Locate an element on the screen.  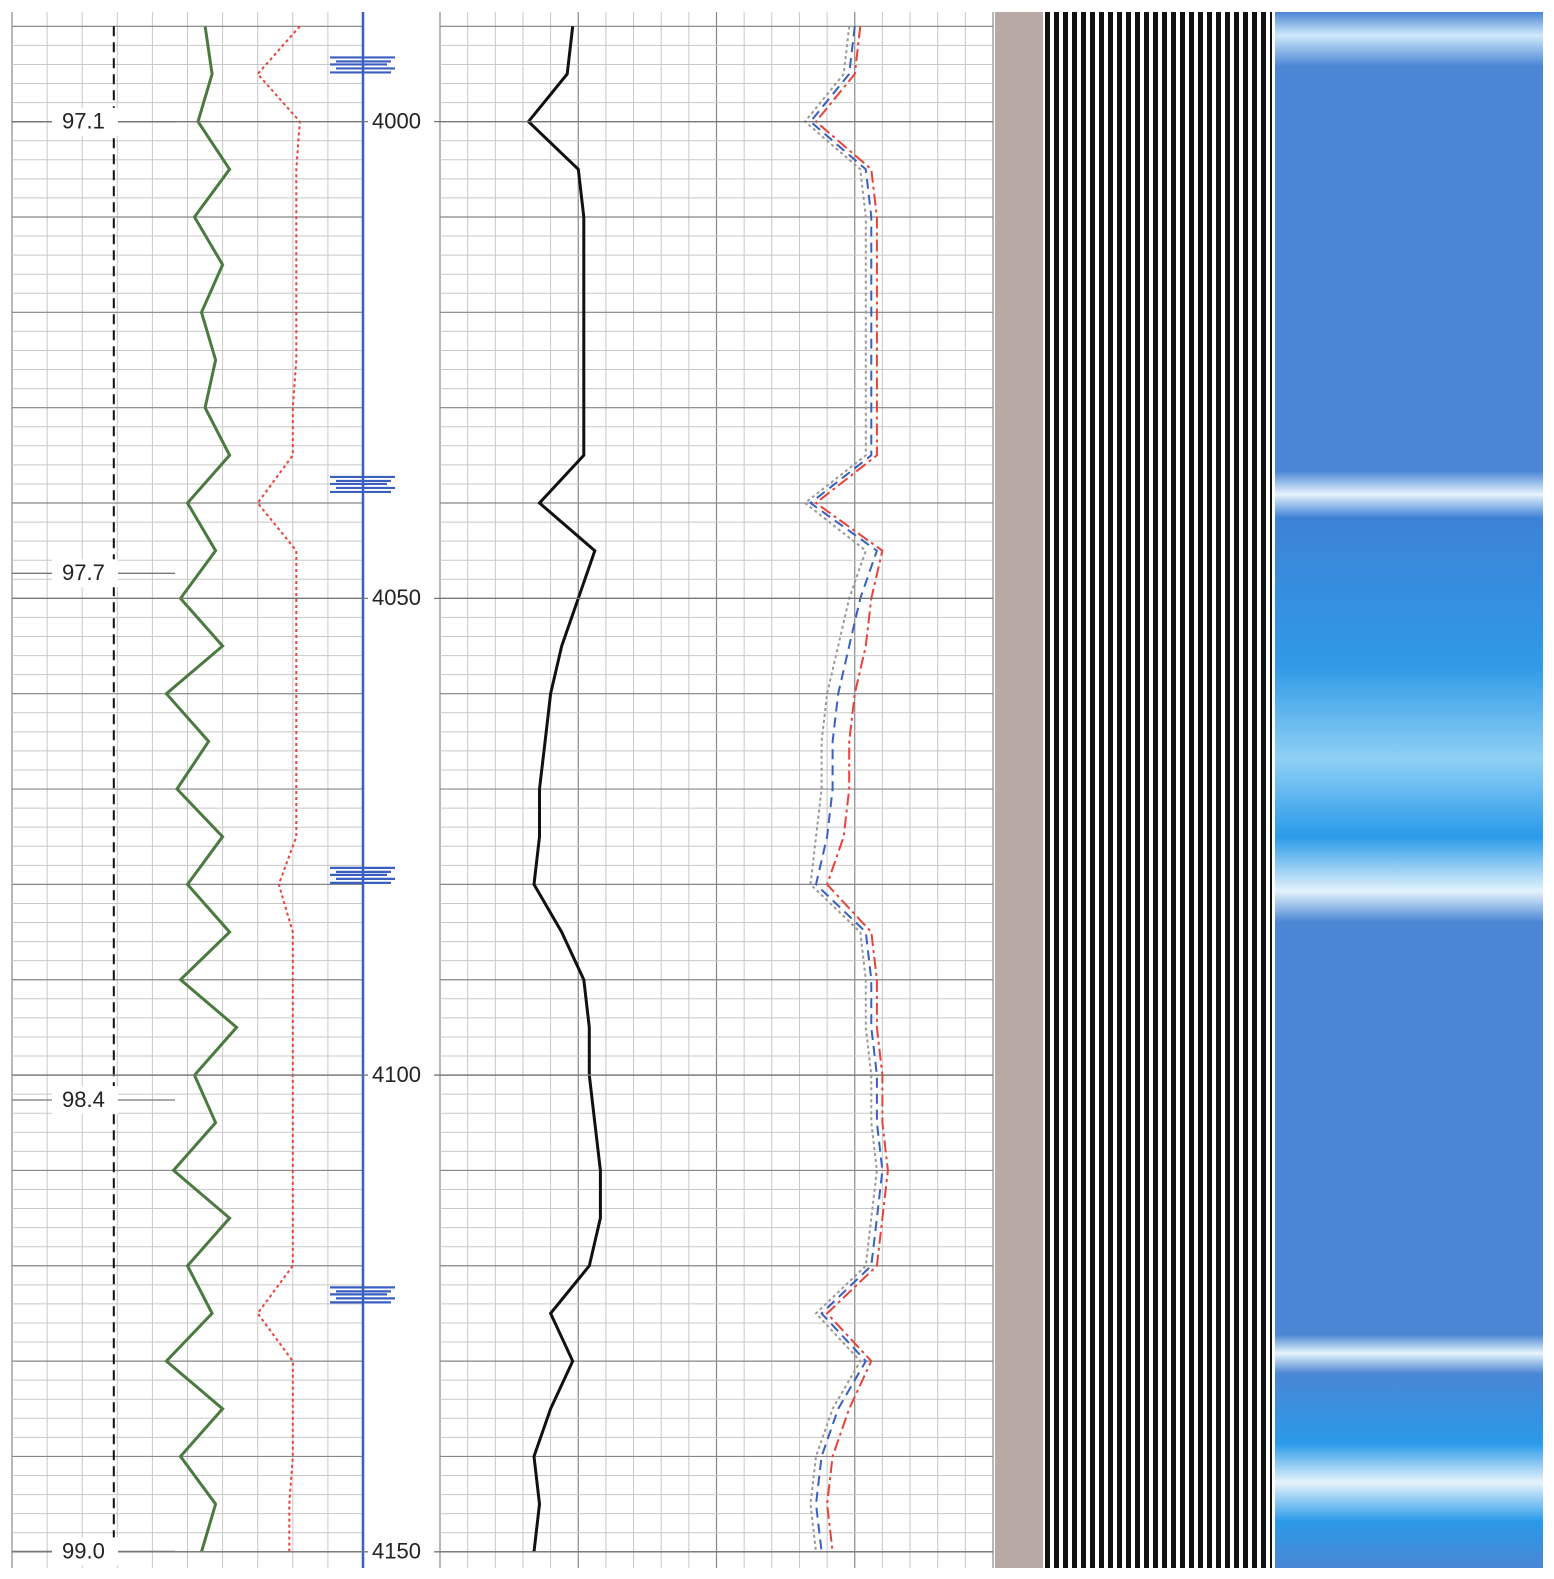
depth-label: 4050 is located at coordinates (396, 597).